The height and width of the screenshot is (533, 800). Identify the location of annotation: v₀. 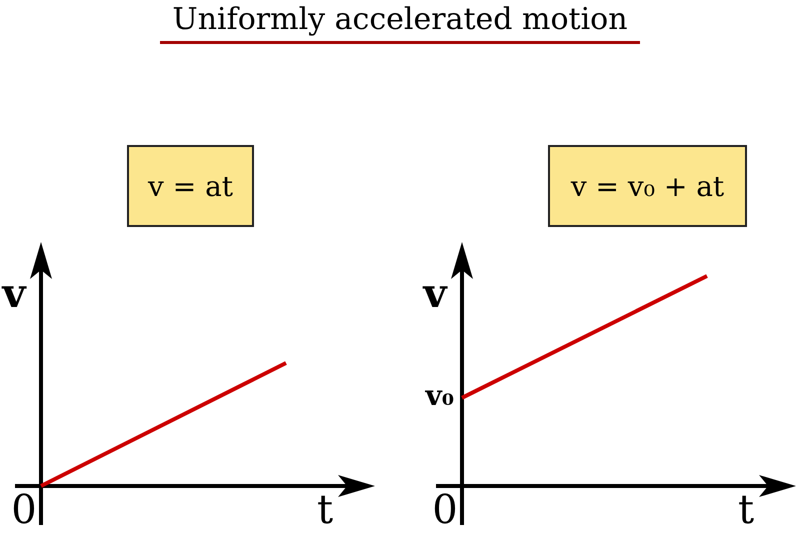
(439, 395).